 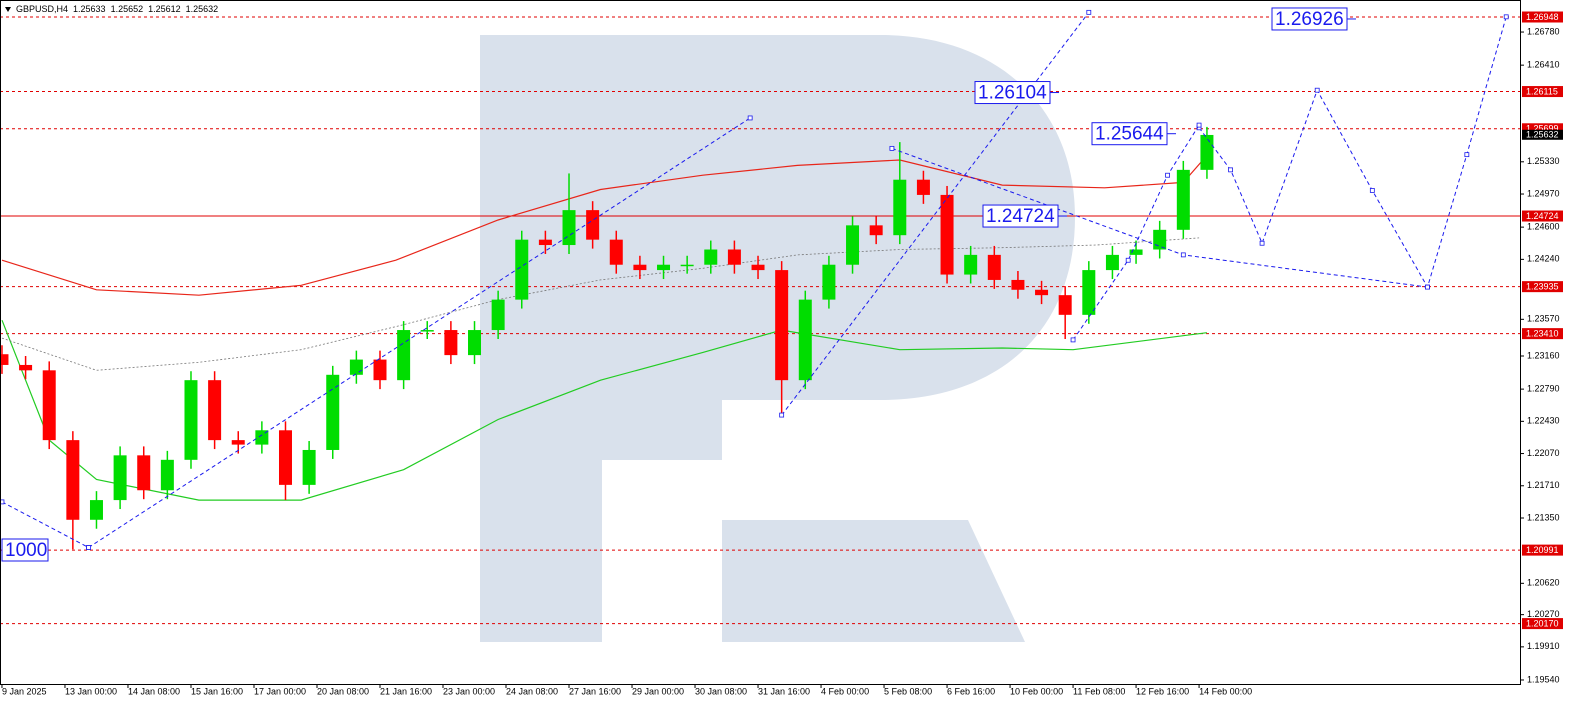 I want to click on logo-bar, so click(x=541, y=338).